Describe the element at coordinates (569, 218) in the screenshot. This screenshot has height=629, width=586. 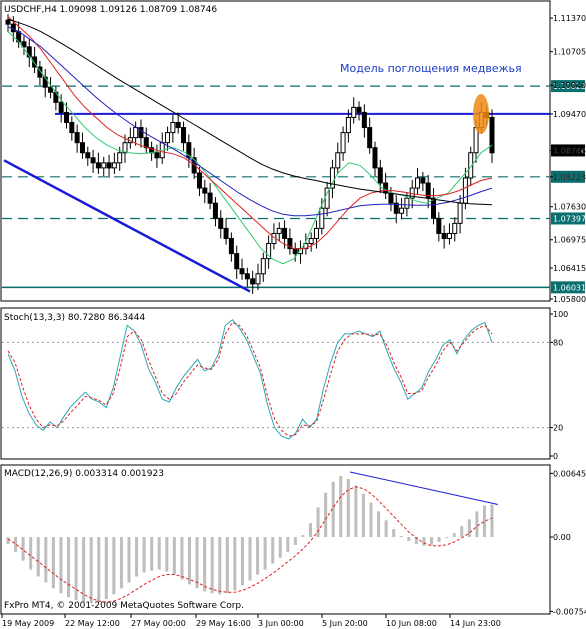
I see `level-label: 1.07397` at that location.